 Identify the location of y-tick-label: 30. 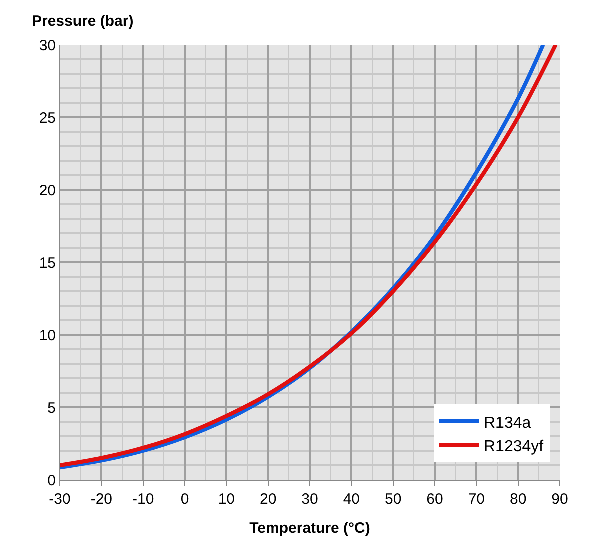
(47, 45).